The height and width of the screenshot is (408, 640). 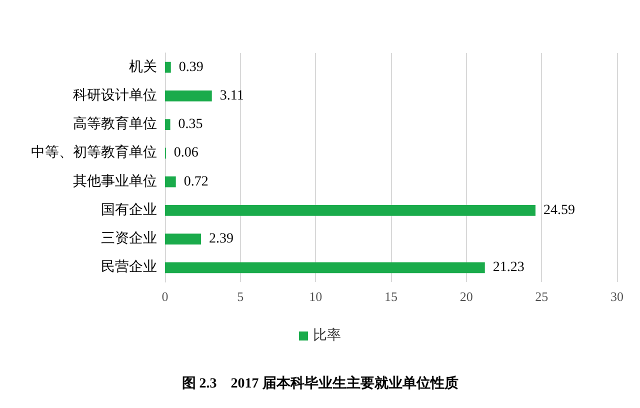 What do you see at coordinates (391, 296) in the screenshot?
I see `x-tick-label: 15` at bounding box center [391, 296].